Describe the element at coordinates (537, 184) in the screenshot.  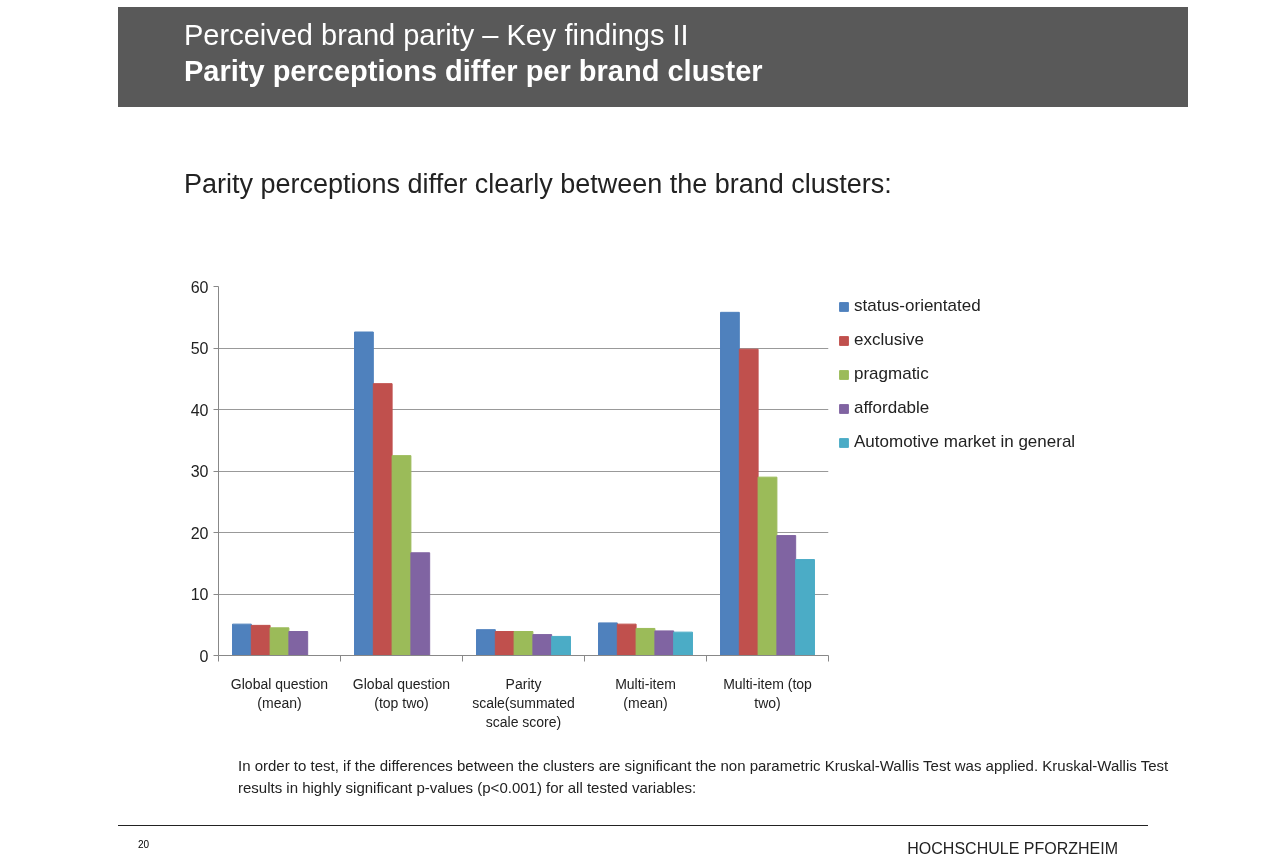
I see `text: Parity perceptions differ clearly between the brand clusters:` at that location.